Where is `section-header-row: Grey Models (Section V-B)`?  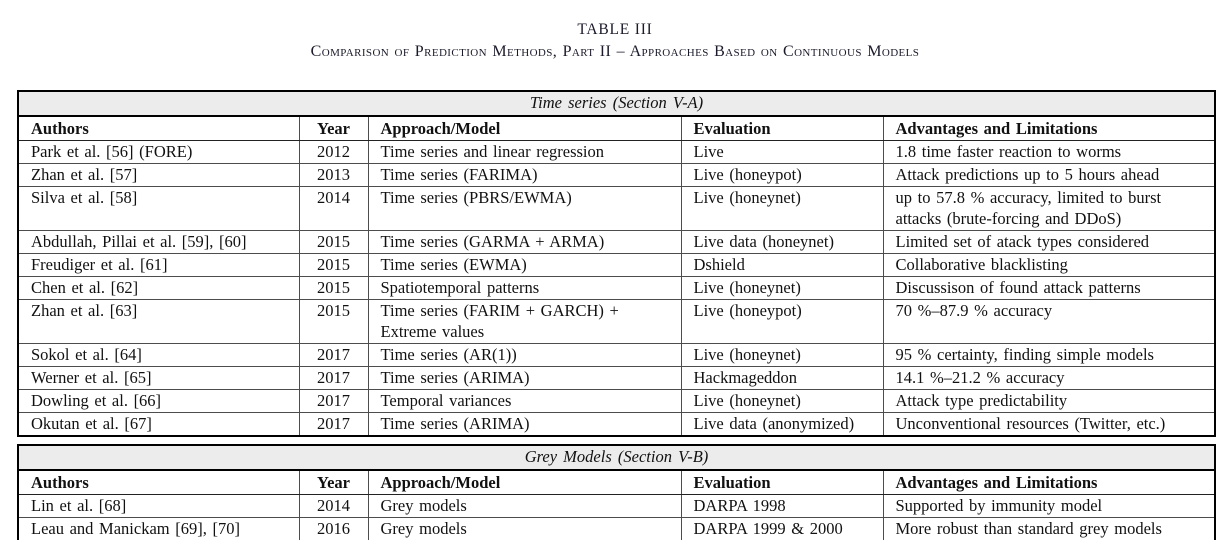
section-header-row: Grey Models (Section V-B) is located at coordinates (616, 458).